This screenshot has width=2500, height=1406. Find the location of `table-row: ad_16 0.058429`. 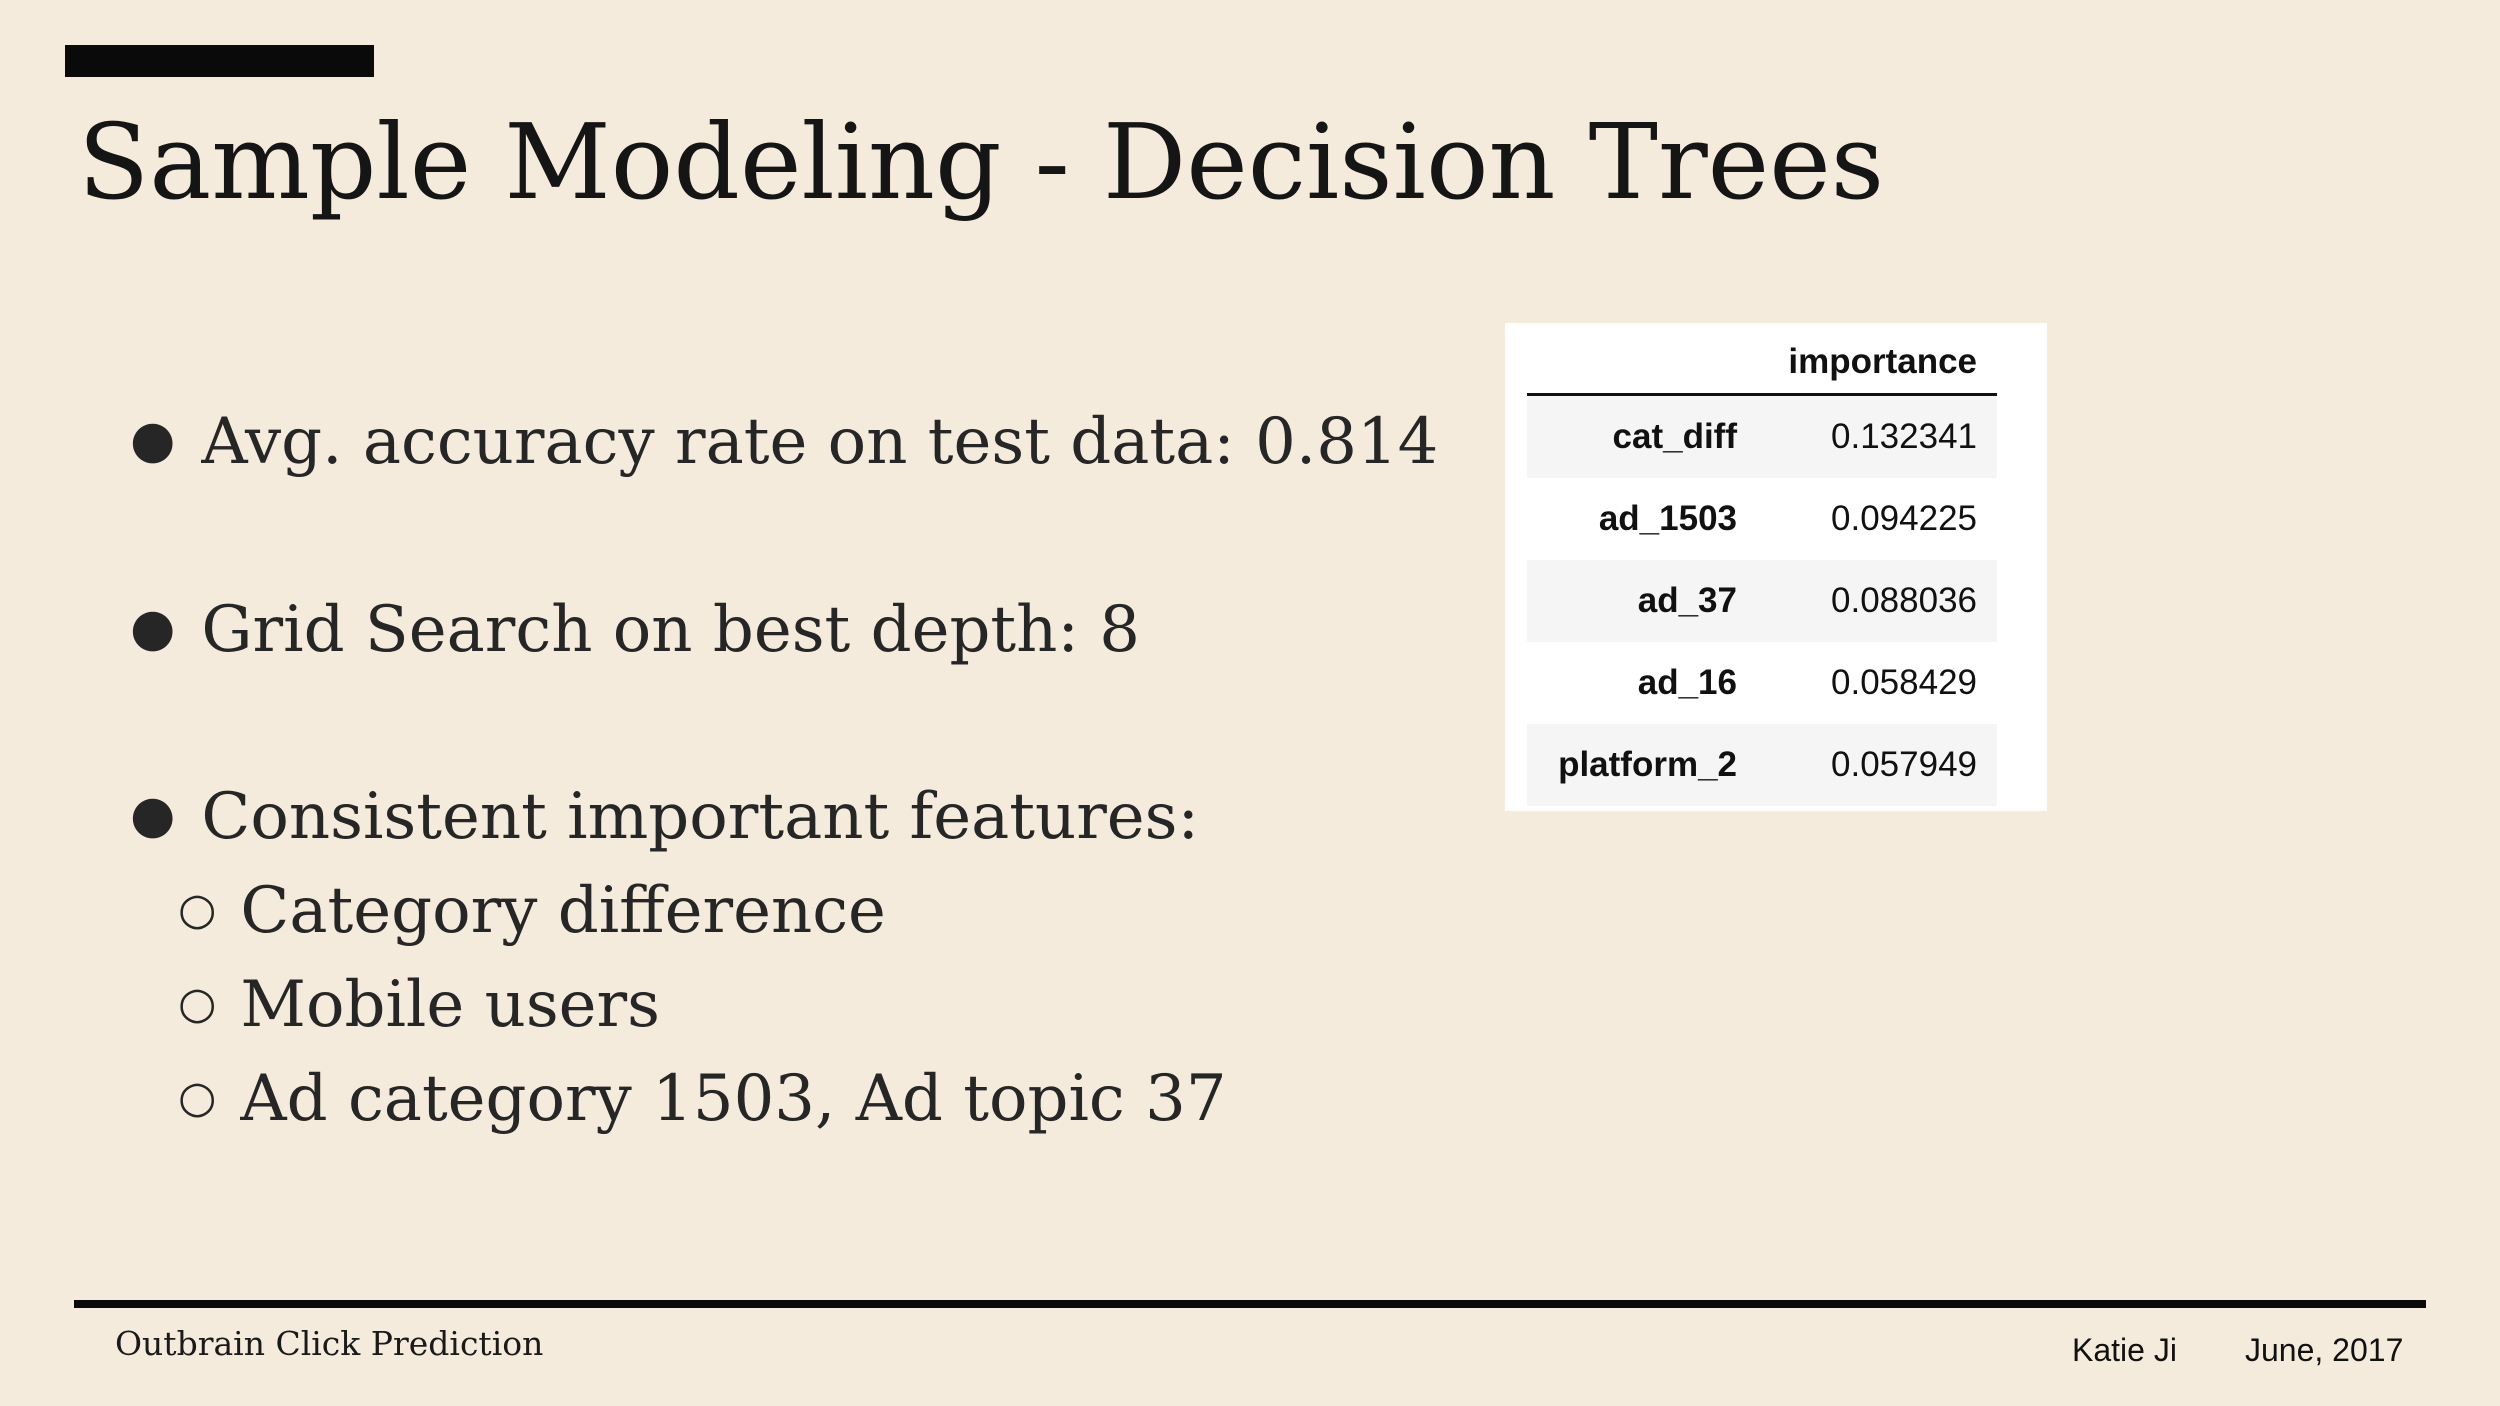

table-row: ad_16 0.058429 is located at coordinates (1762, 683).